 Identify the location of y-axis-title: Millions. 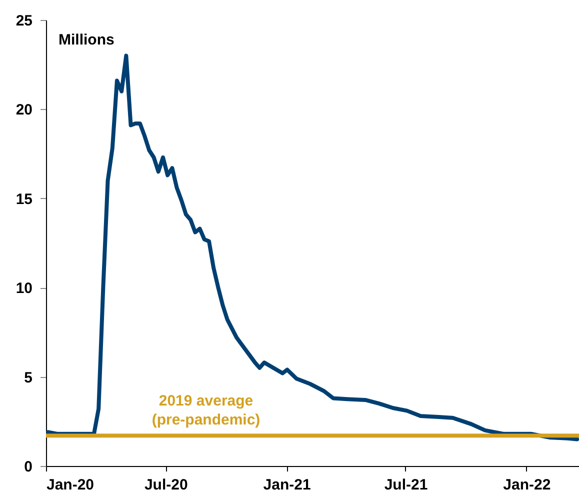
(86, 40).